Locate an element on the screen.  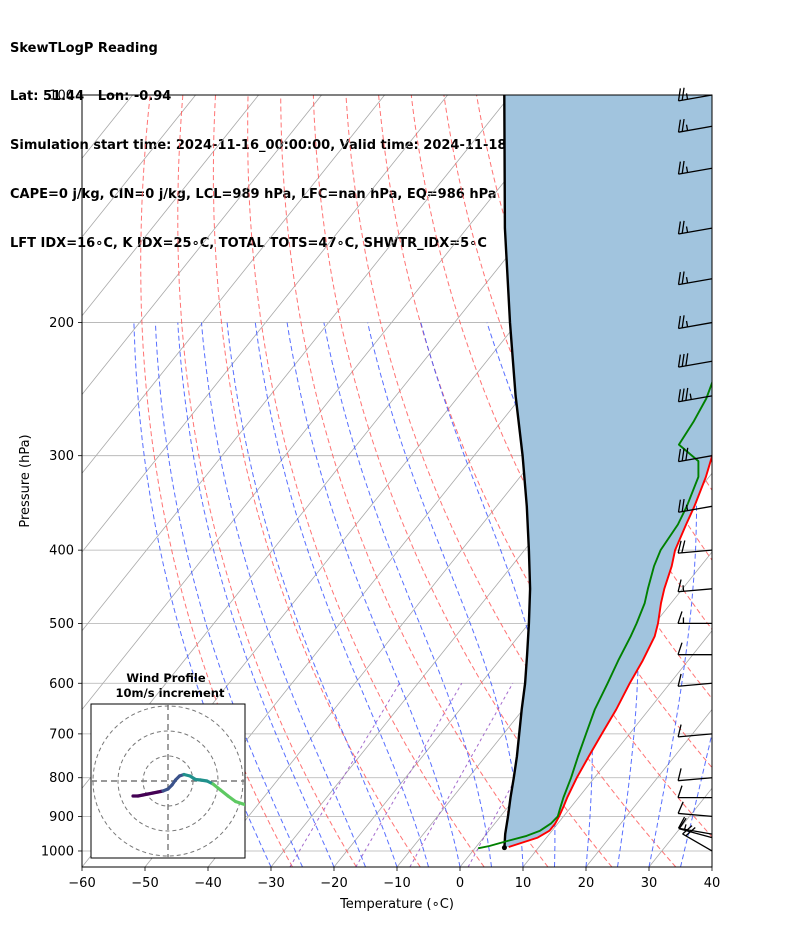
x-tick-label: −50 is located at coordinates (144, 883).